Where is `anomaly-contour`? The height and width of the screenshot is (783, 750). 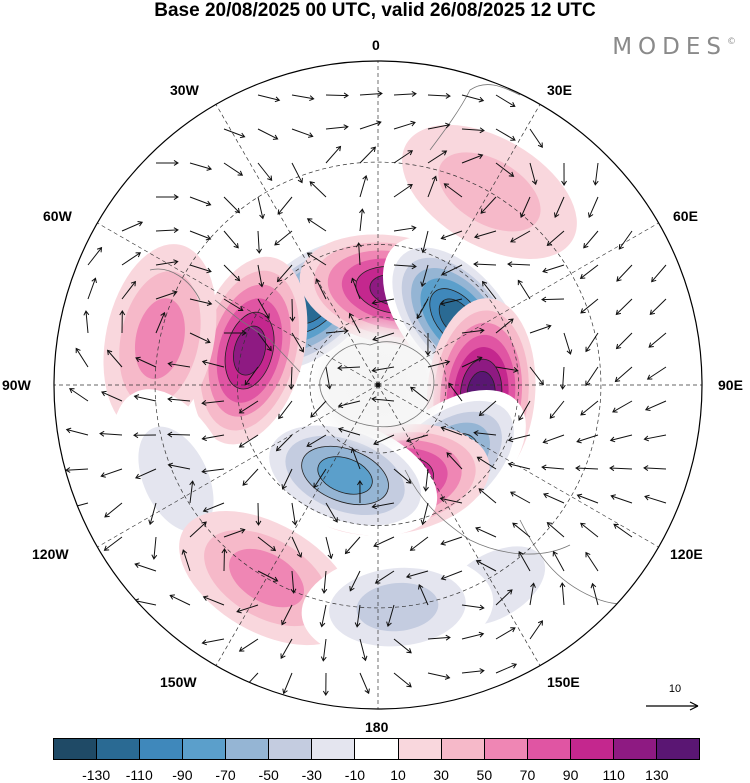 anomaly-contour is located at coordinates (267, 578).